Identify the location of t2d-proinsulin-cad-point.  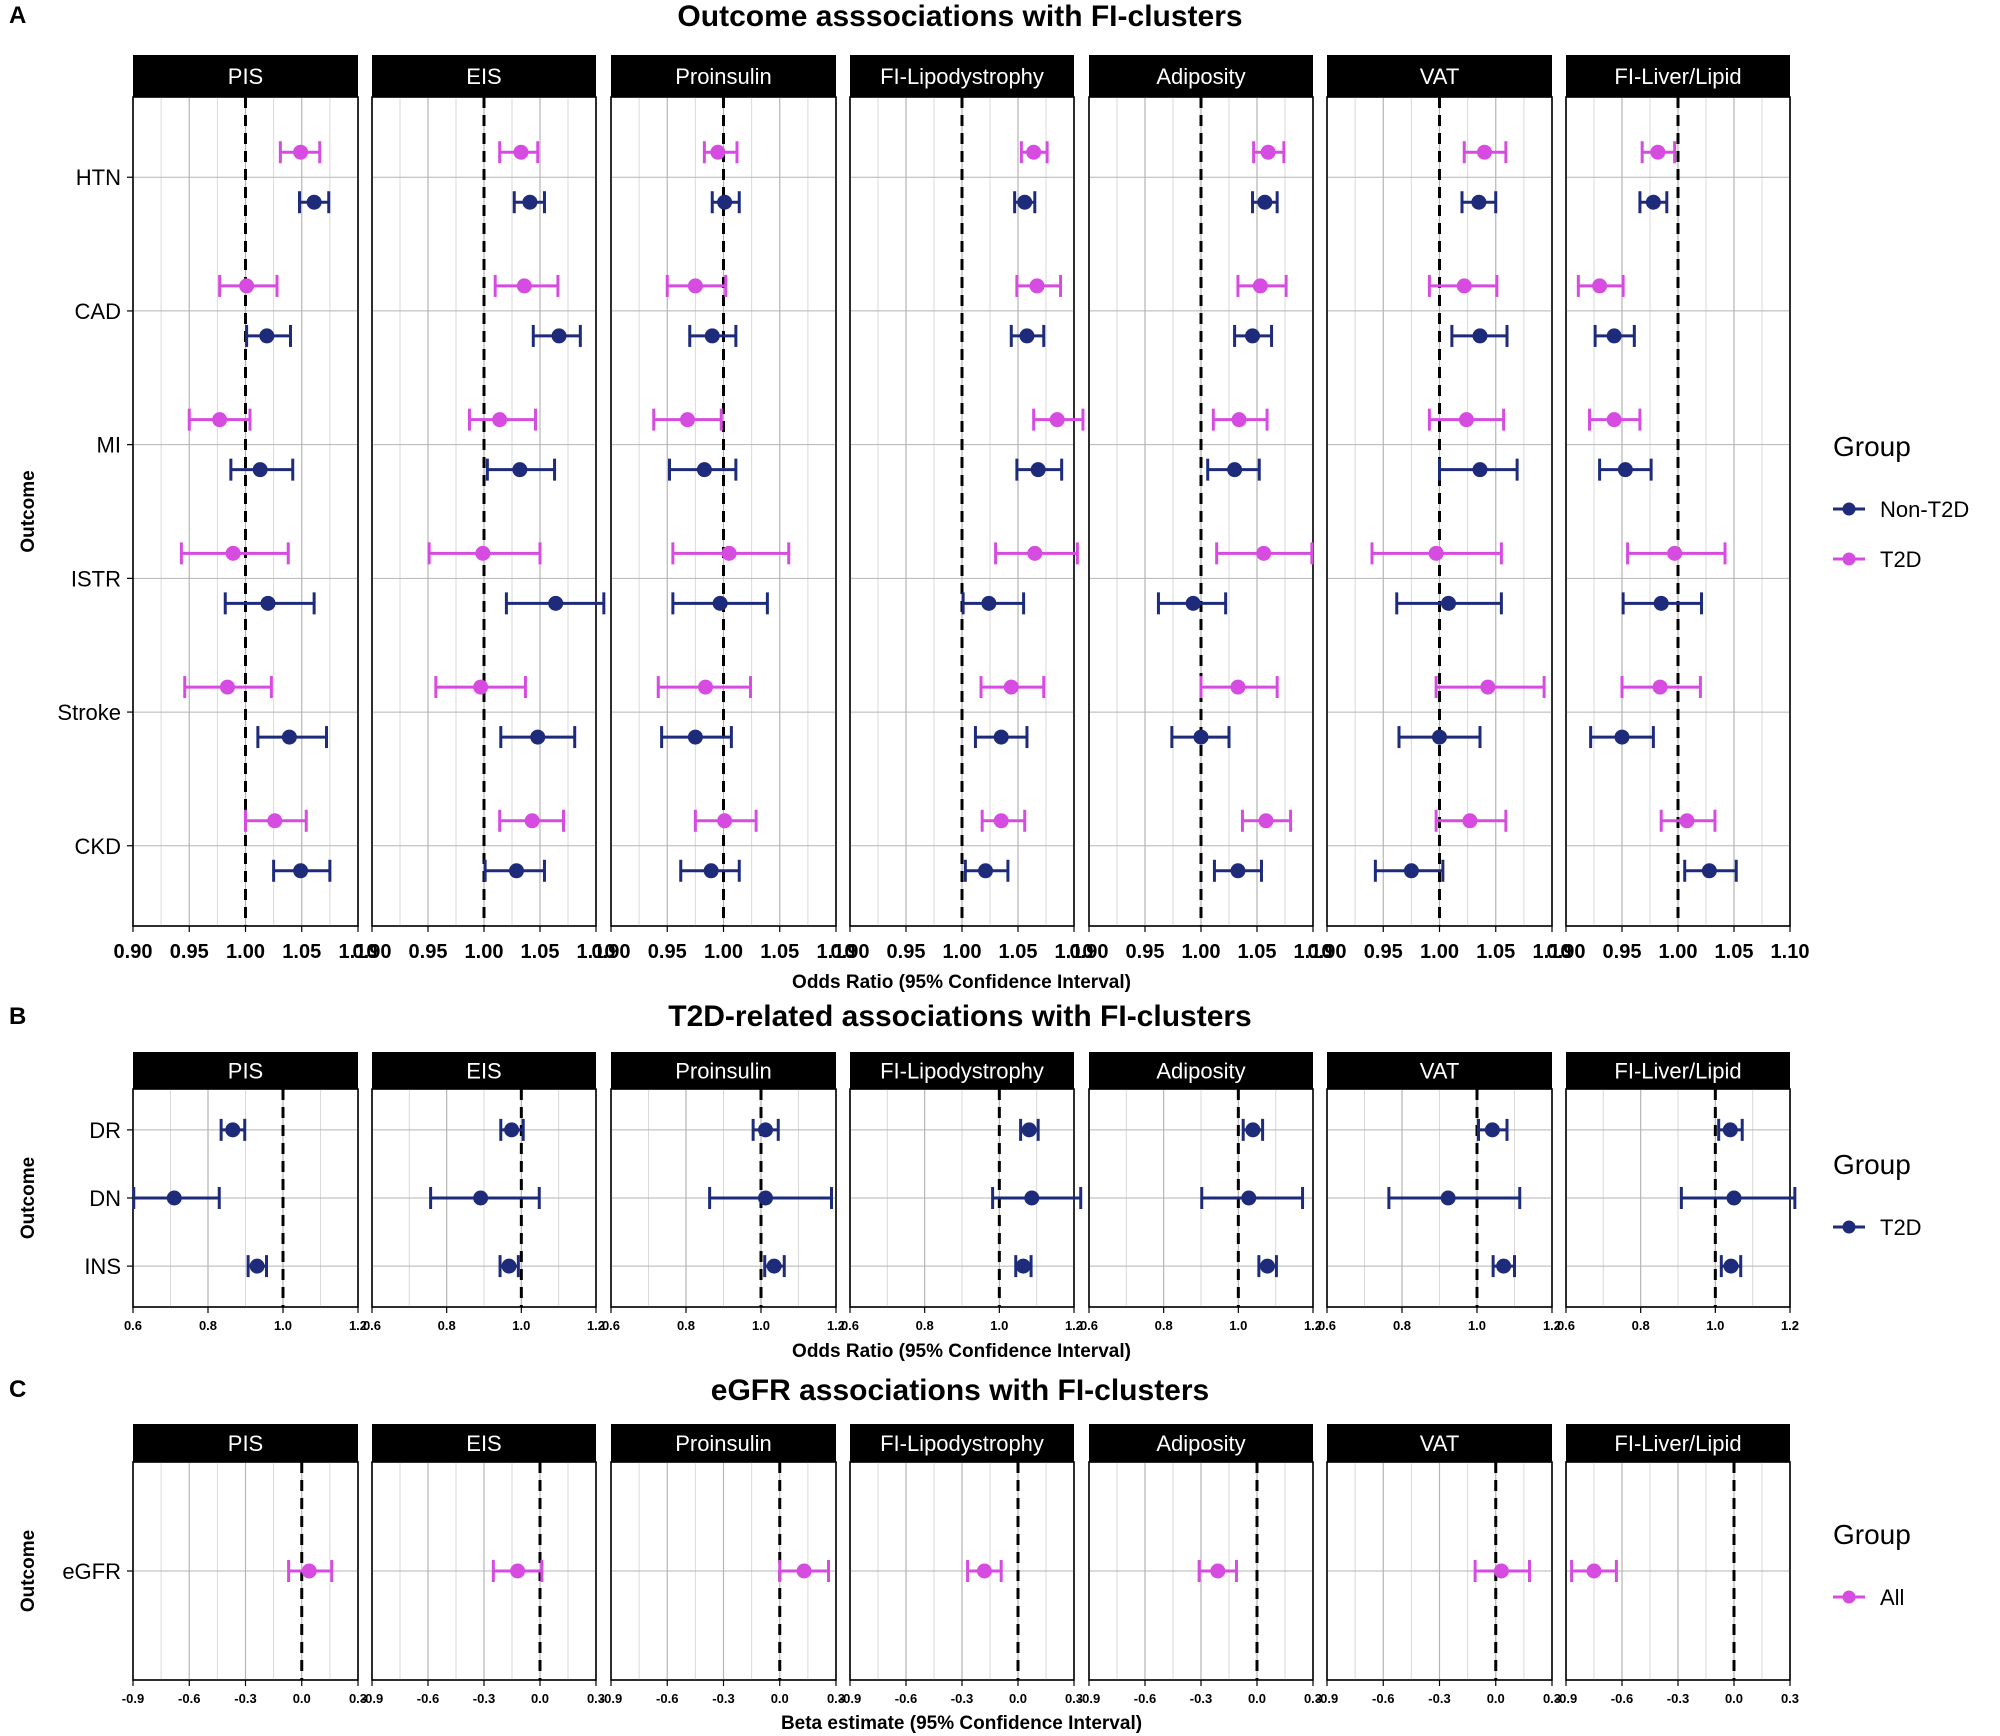
(695, 286).